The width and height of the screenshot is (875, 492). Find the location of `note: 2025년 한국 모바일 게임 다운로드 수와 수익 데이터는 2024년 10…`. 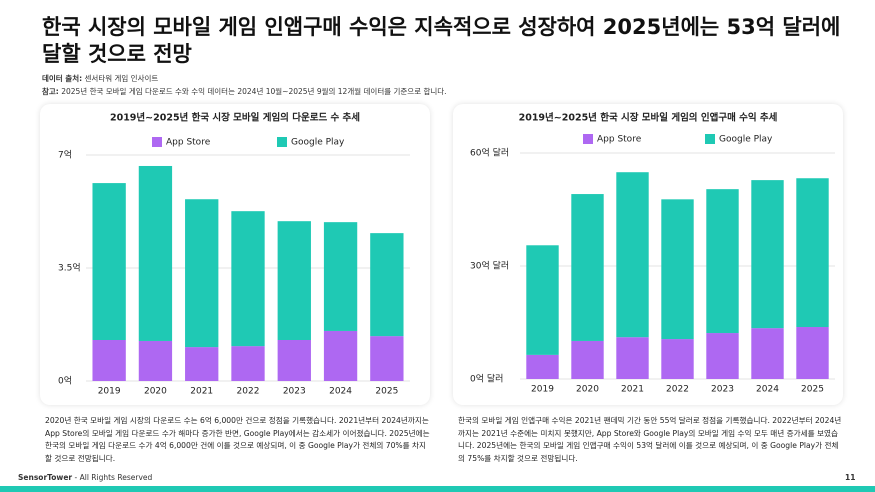

note: 2025년 한국 모바일 게임 다운로드 수와 수익 데이터는 2024년 10… is located at coordinates (254, 91).